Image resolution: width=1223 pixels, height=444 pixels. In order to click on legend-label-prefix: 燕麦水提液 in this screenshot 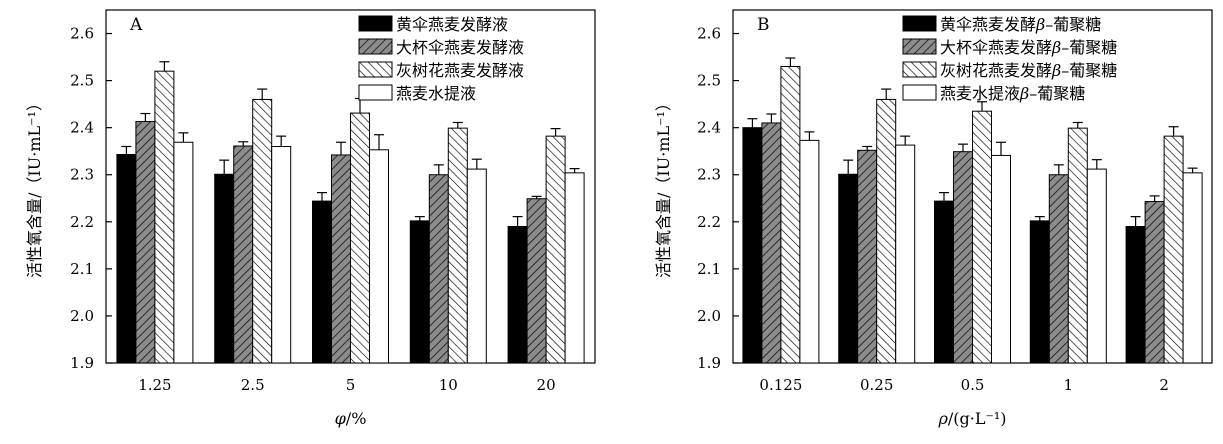, I will do `click(980, 93)`.